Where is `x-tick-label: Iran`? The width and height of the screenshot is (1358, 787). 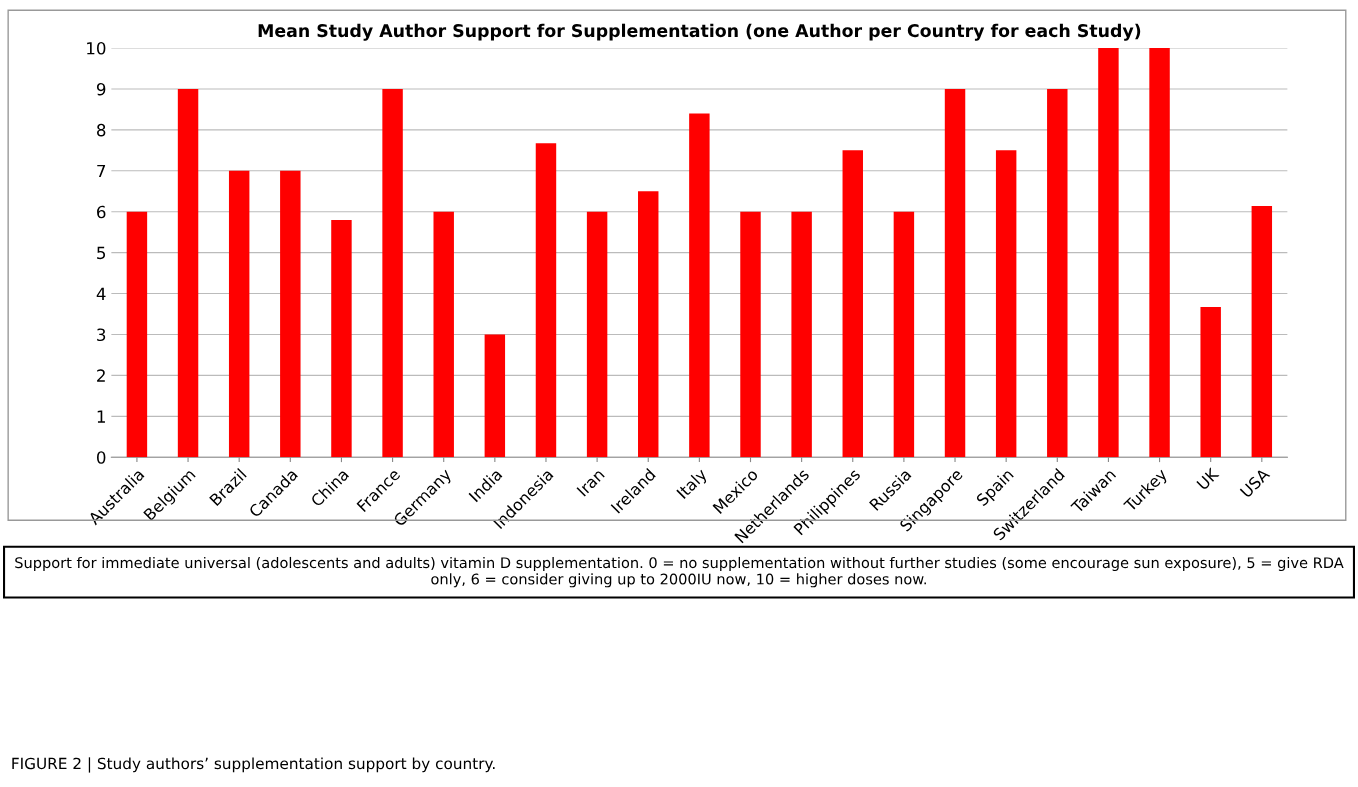
x-tick-label: Iran is located at coordinates (590, 482).